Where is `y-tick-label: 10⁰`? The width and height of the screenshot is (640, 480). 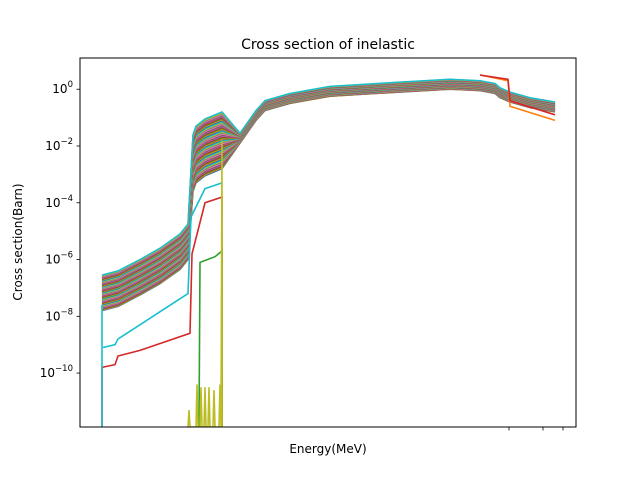 y-tick-label: 10⁰ is located at coordinates (62, 88).